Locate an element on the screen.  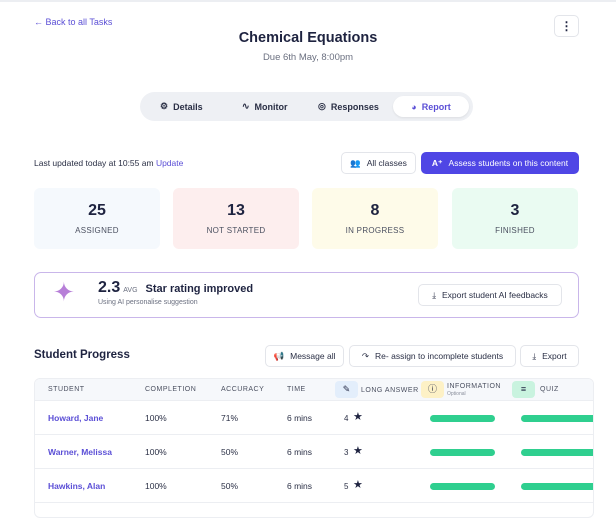
tab-label: Details is located at coordinates (188, 106).